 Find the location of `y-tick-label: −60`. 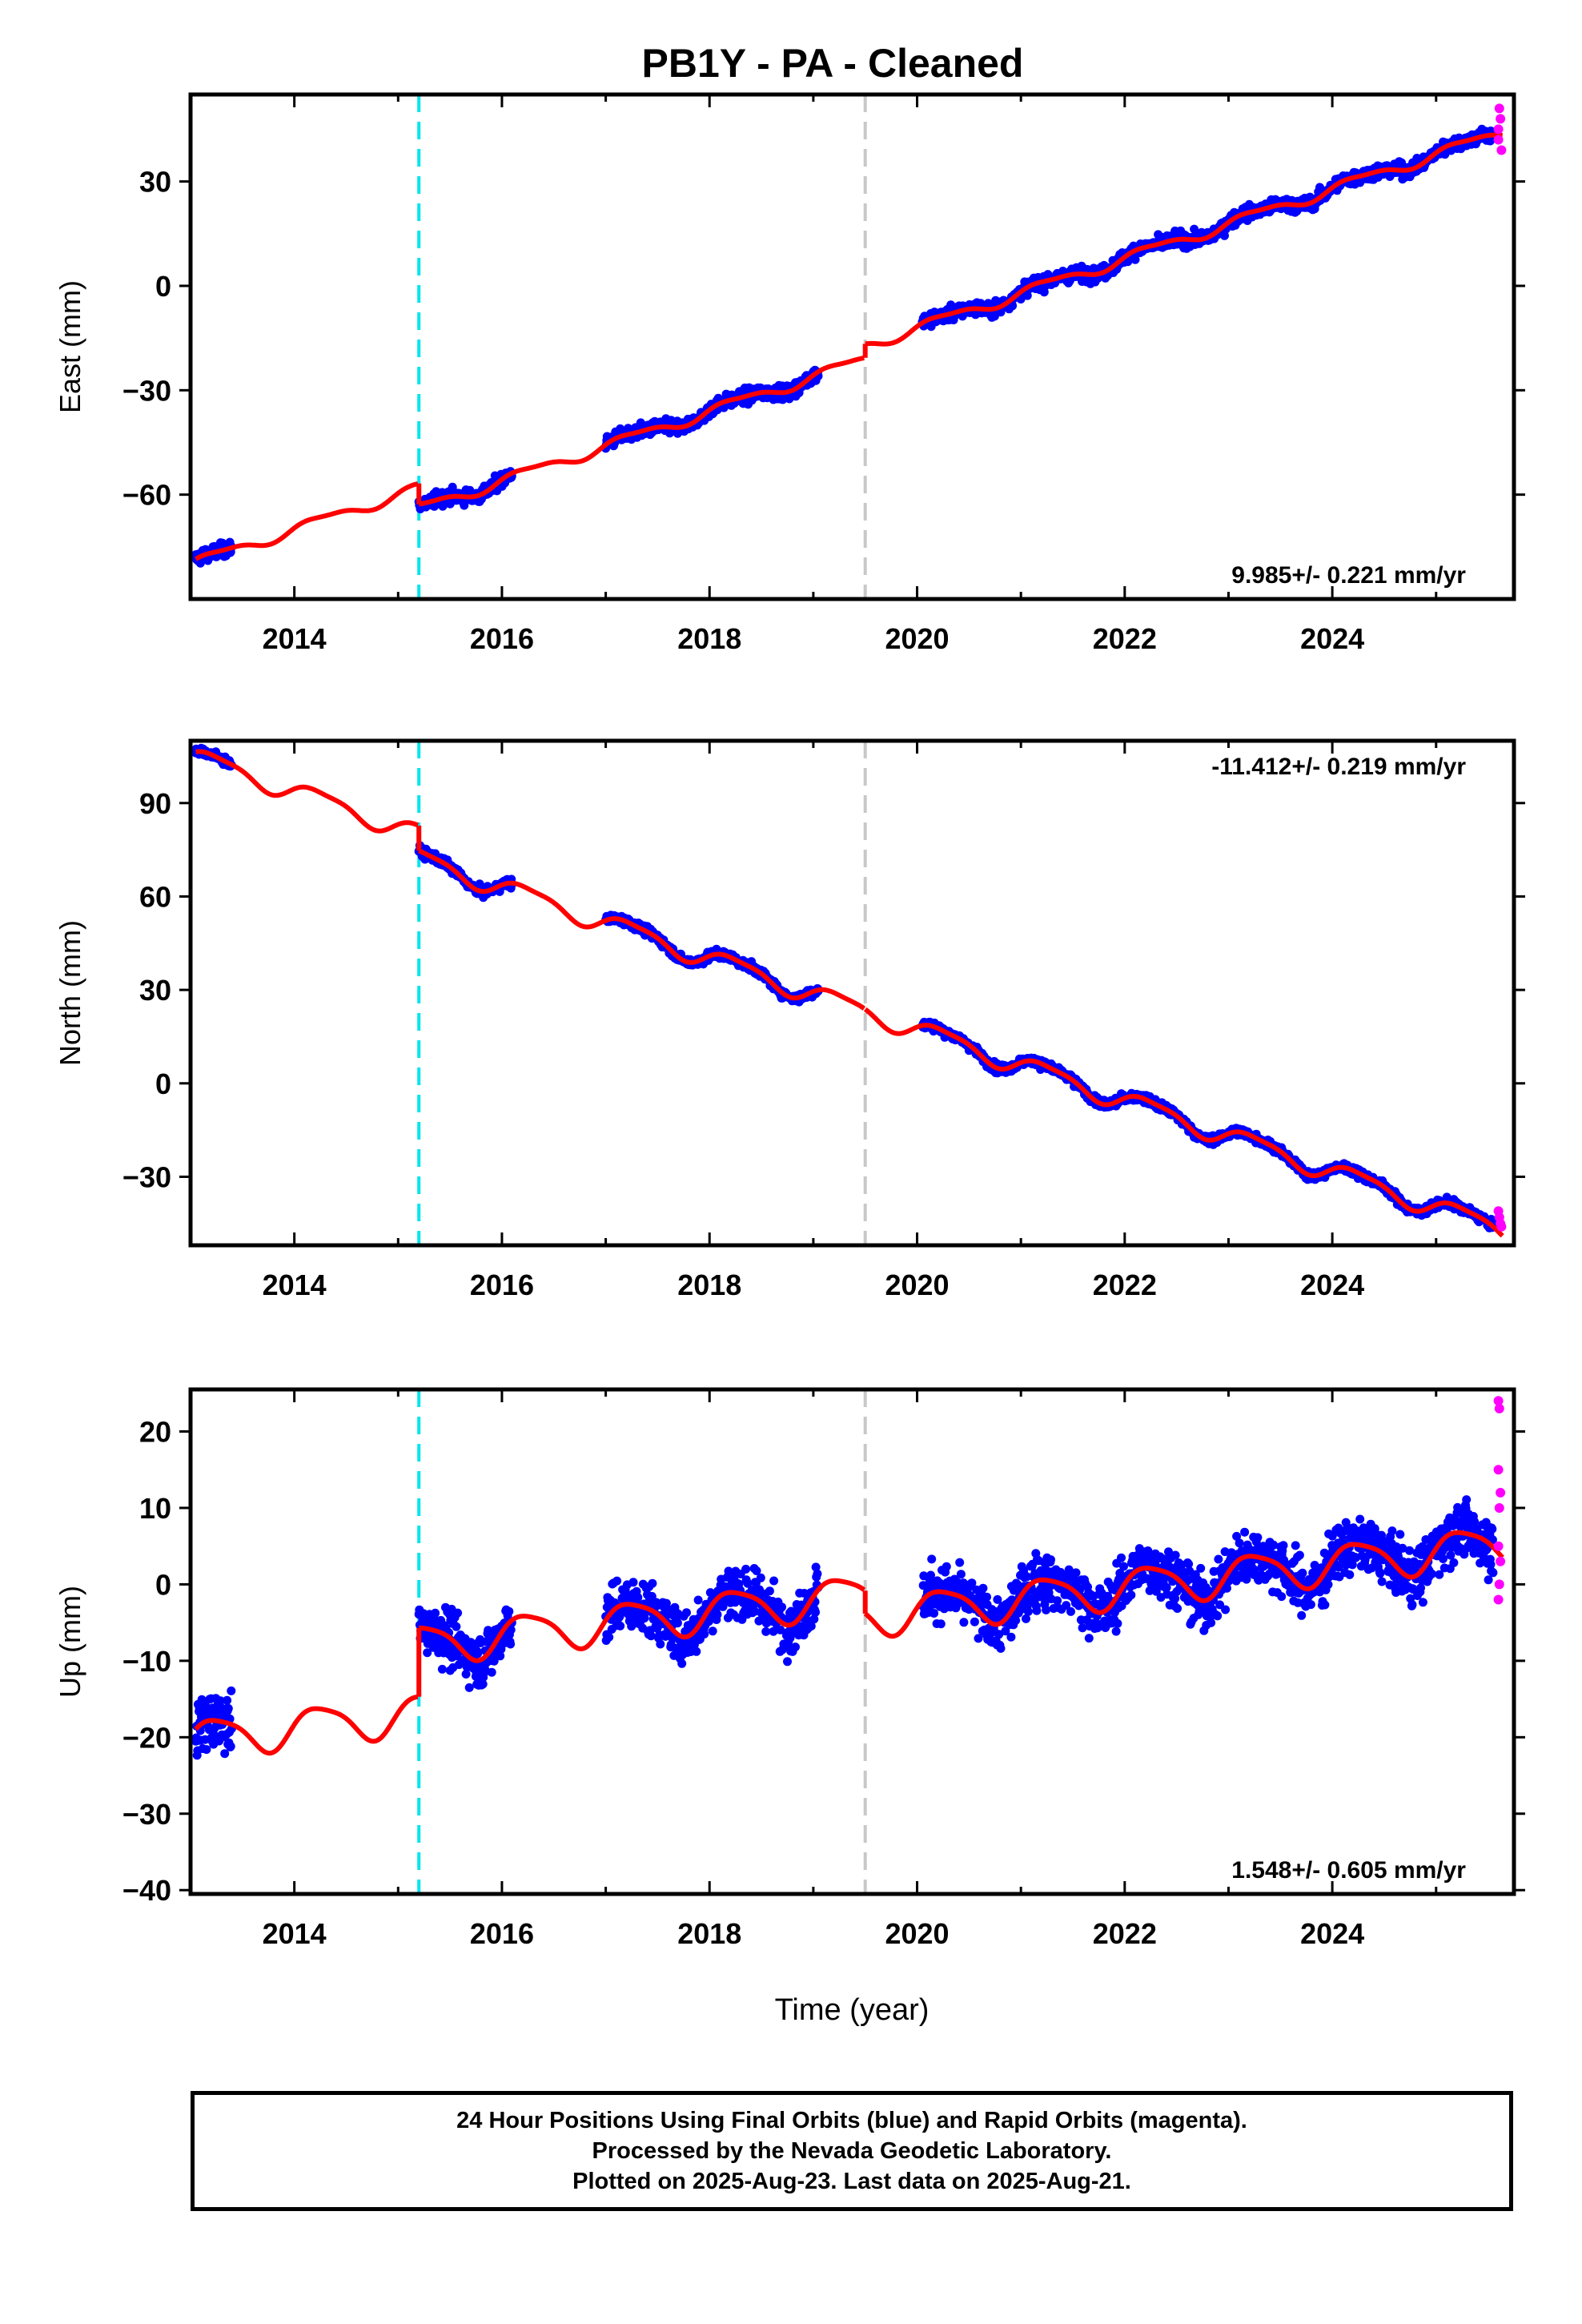

y-tick-label: −60 is located at coordinates (146, 496).